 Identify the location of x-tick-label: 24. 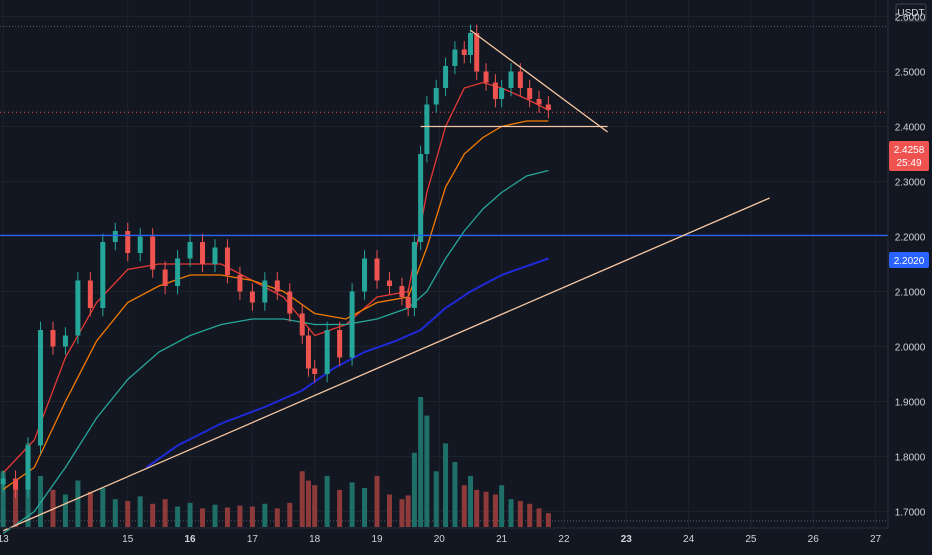
(689, 539).